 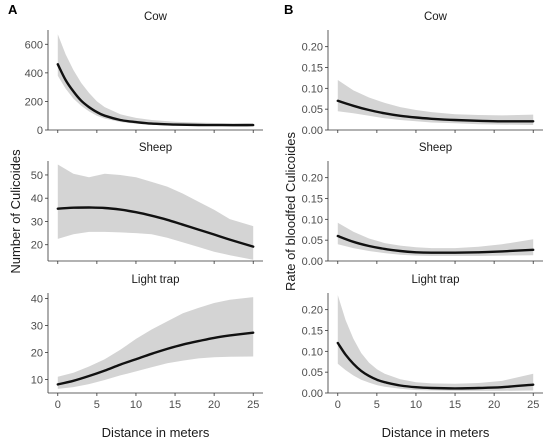 What do you see at coordinates (422, 205) in the screenshot?
I see `facet-sheep: Sheep 0.00 0.05 0.10 0.15 0.20` at bounding box center [422, 205].